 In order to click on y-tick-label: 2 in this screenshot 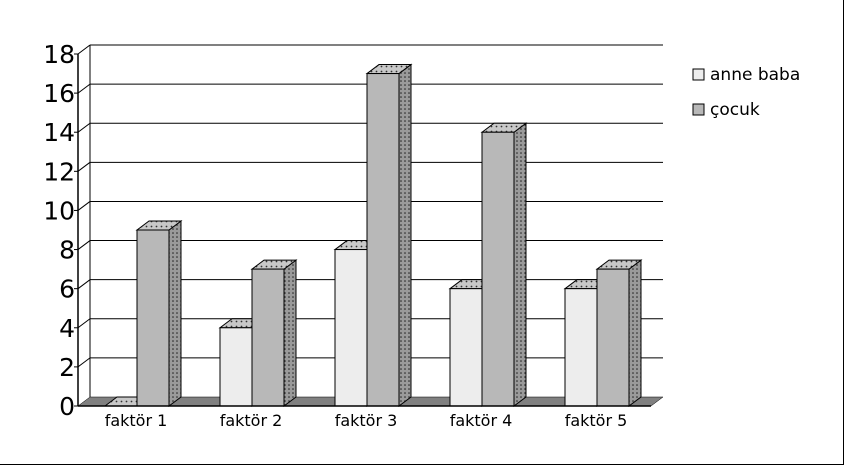, I will do `click(67, 367)`.